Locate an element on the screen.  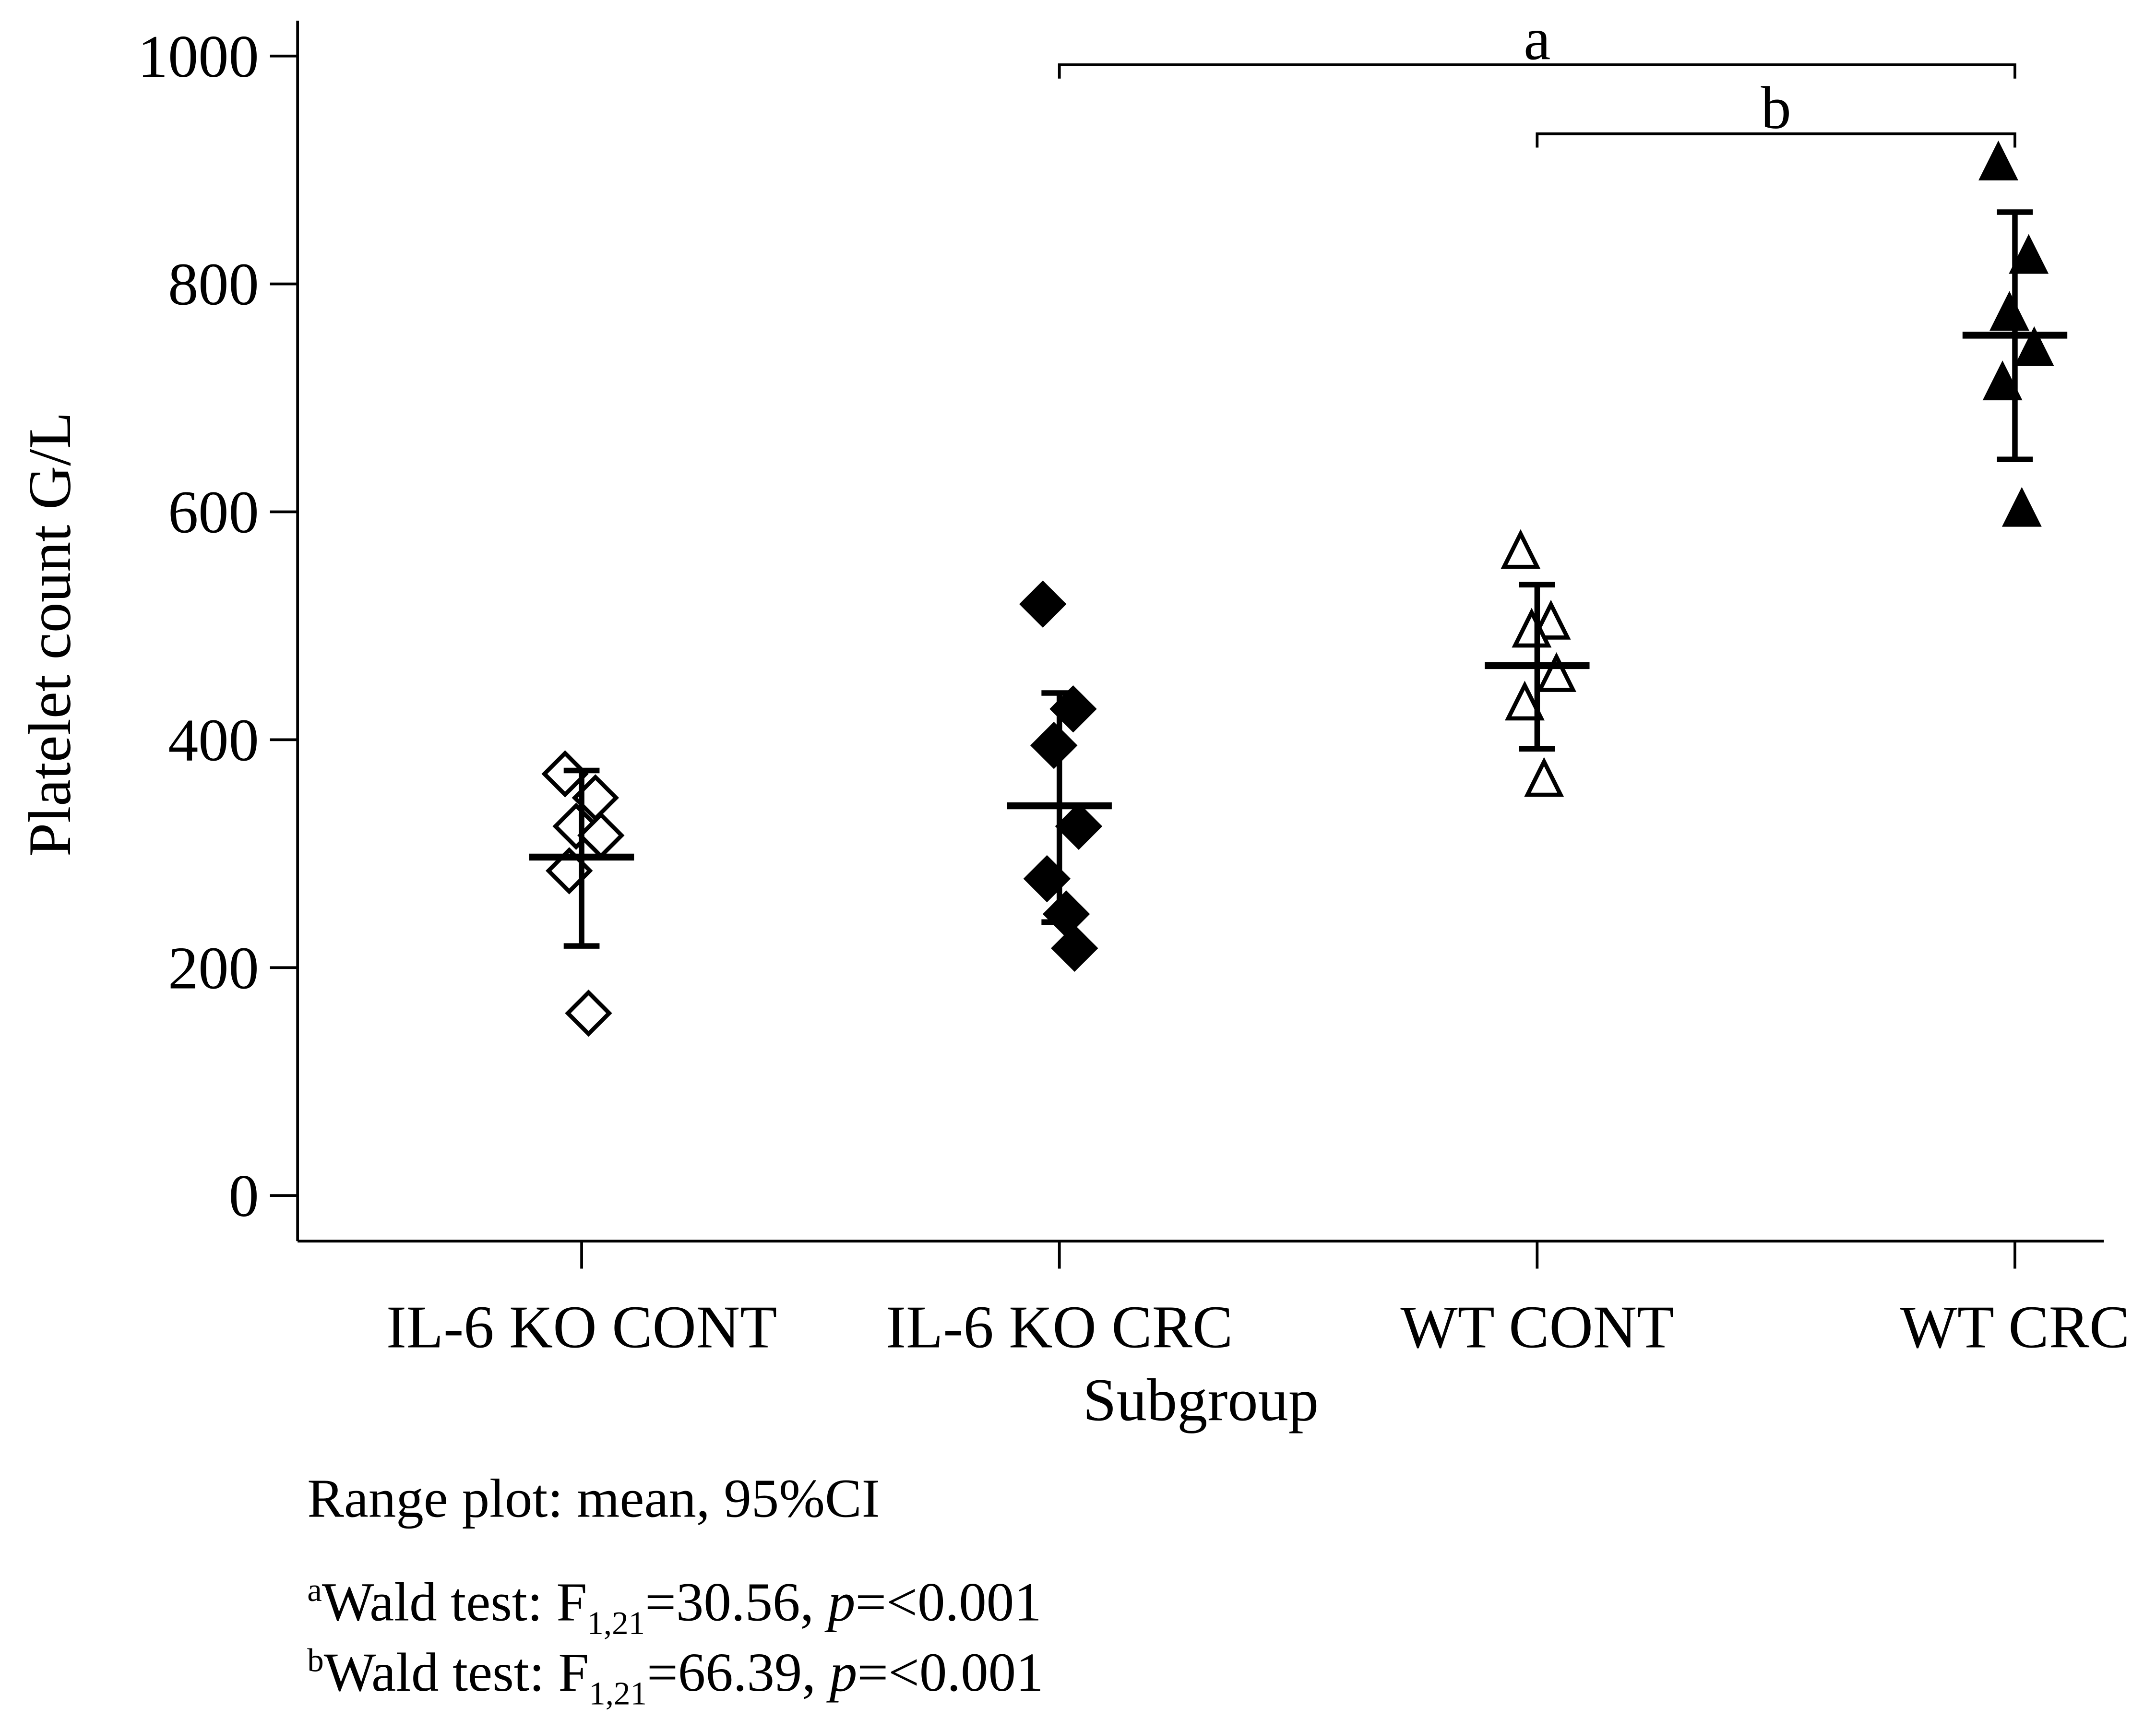
x-tick-label: WT CONT is located at coordinates (1537, 1327).